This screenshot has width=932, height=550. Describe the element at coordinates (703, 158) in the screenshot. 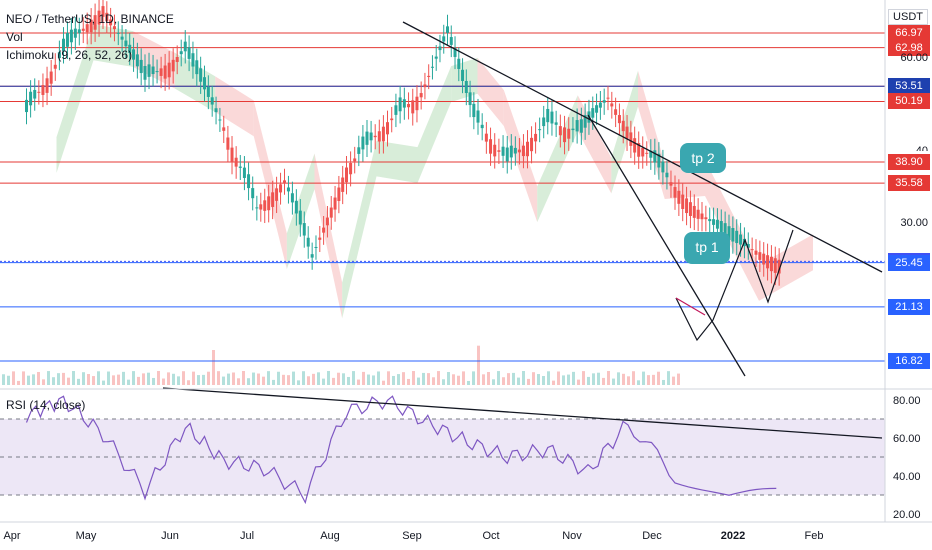

I see `tp2-badge: tp 2` at that location.